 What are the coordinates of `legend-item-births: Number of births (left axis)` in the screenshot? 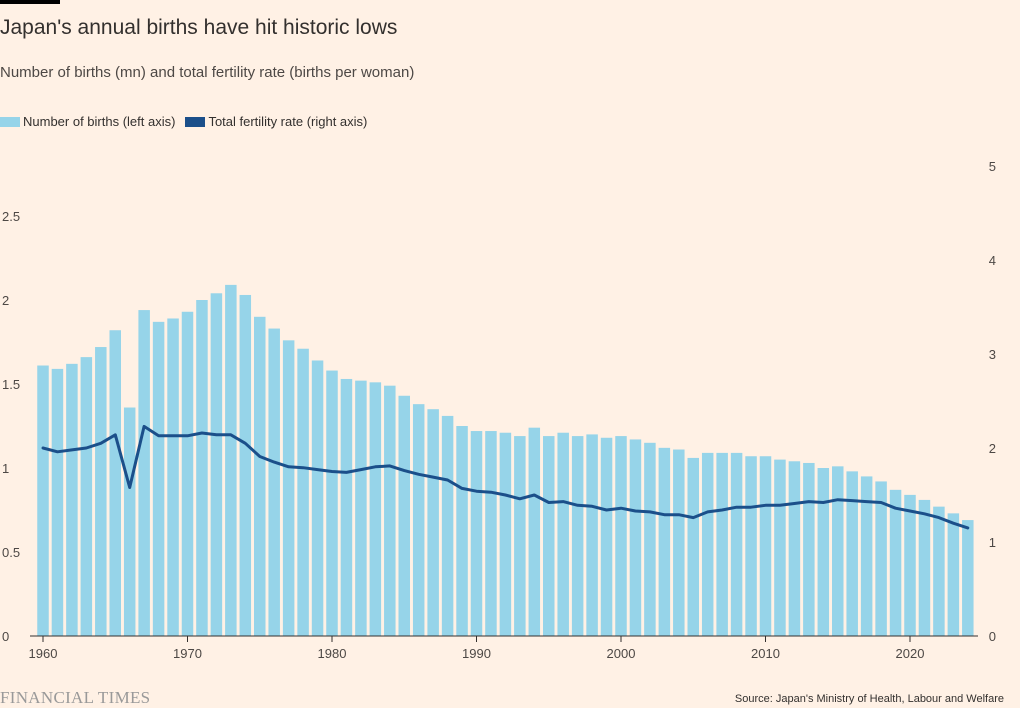 It's located at (87, 121).